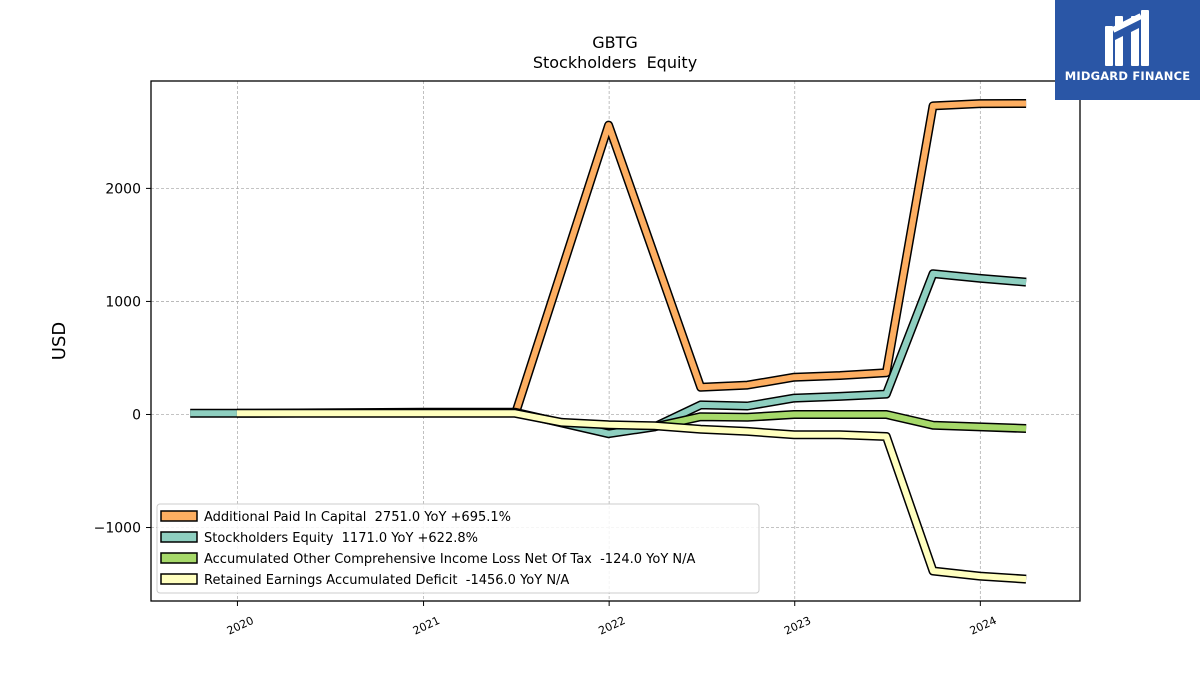 This screenshot has height=675, width=1200. What do you see at coordinates (136, 415) in the screenshot?
I see `y-tick-label: 0` at bounding box center [136, 415].